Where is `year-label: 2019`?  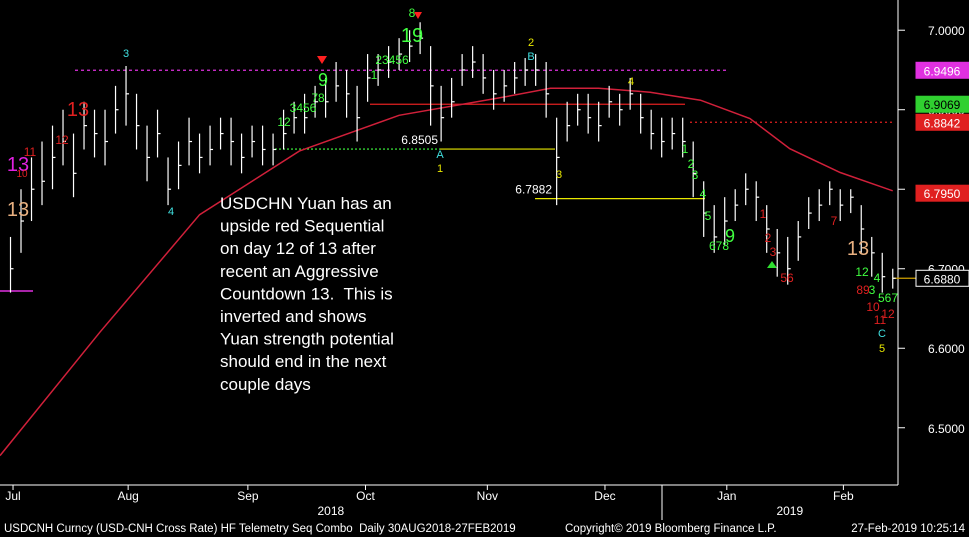 year-label: 2019 is located at coordinates (789, 511).